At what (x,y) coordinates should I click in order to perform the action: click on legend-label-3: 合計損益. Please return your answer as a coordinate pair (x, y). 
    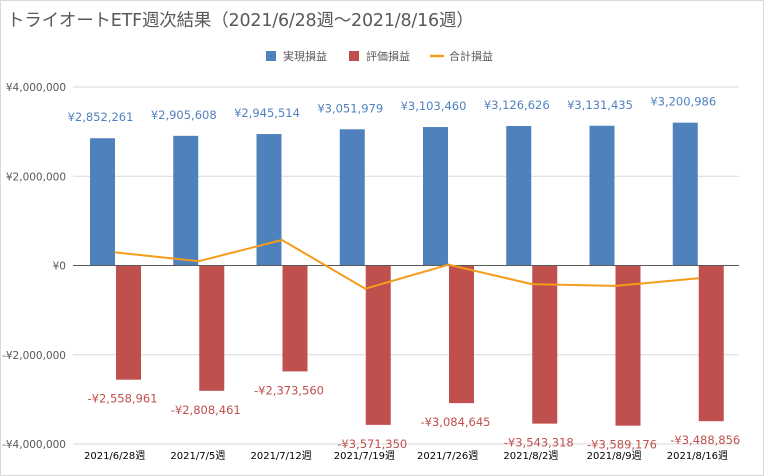
    Looking at the image, I should click on (471, 56).